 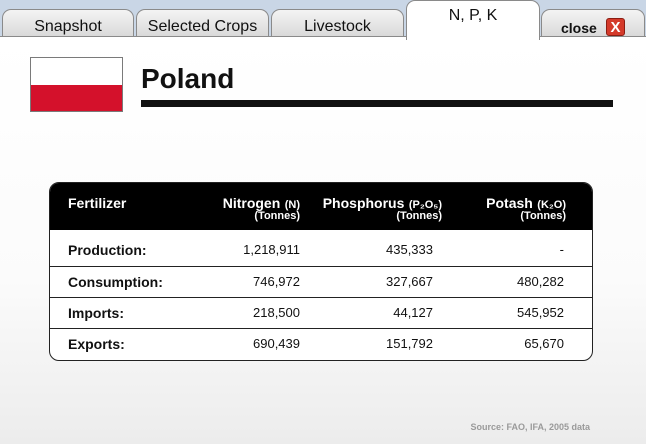 I want to click on tab-npk: N, P, K, so click(x=473, y=20).